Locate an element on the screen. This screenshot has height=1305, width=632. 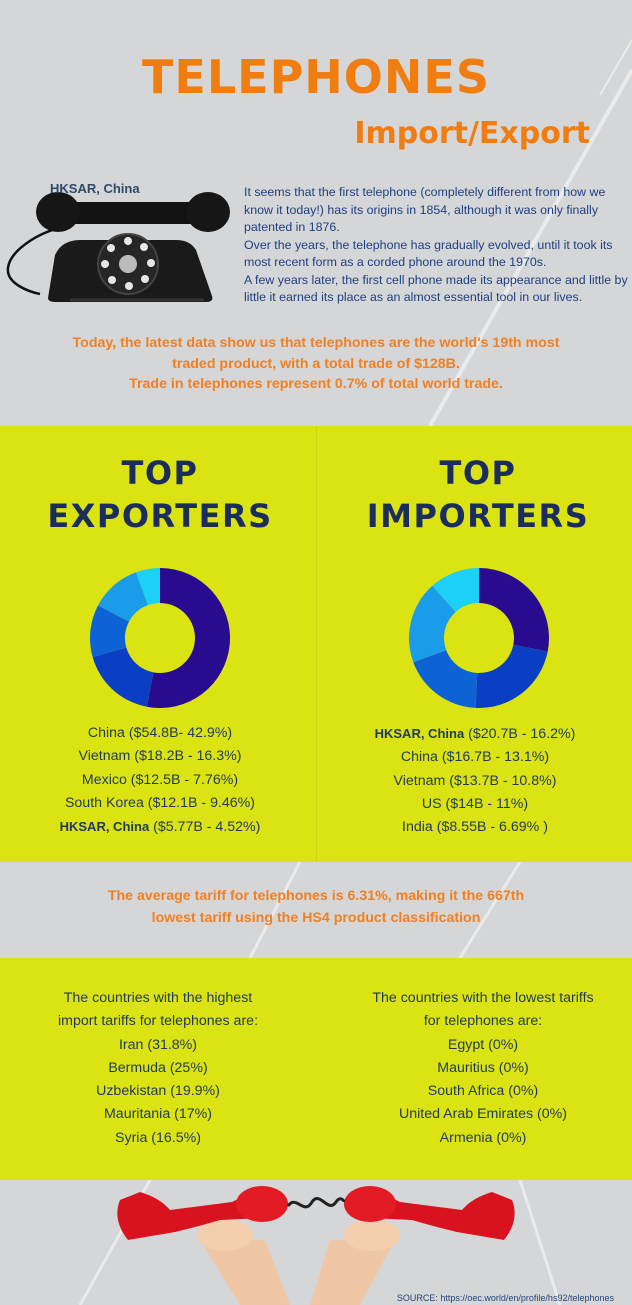
importers-heading: TOP IMPORTERS is located at coordinates (475, 495).